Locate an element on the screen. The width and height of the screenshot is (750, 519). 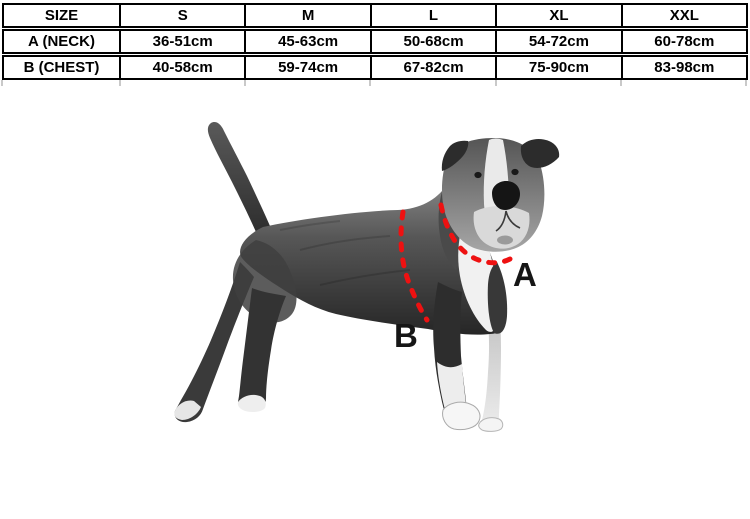
dog-nose is located at coordinates (506, 195).